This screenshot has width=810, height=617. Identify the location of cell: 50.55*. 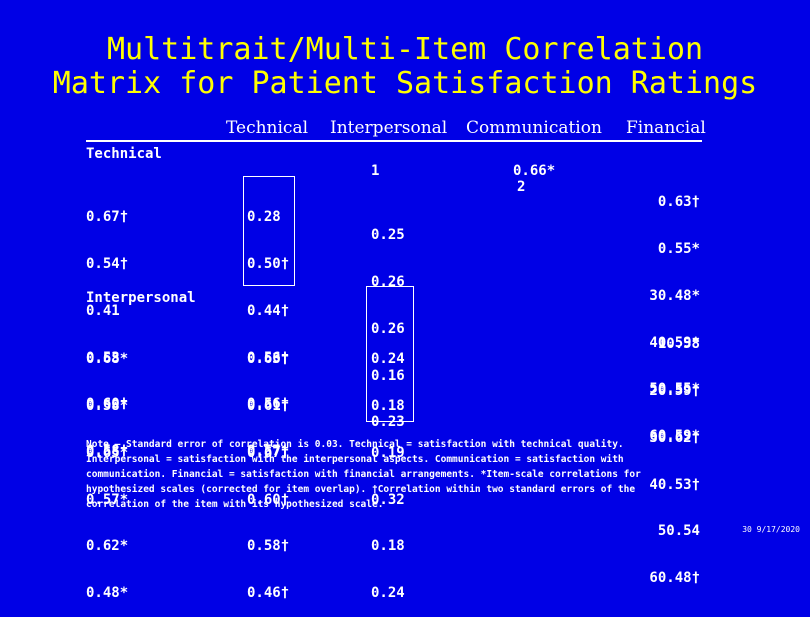
(674, 389).